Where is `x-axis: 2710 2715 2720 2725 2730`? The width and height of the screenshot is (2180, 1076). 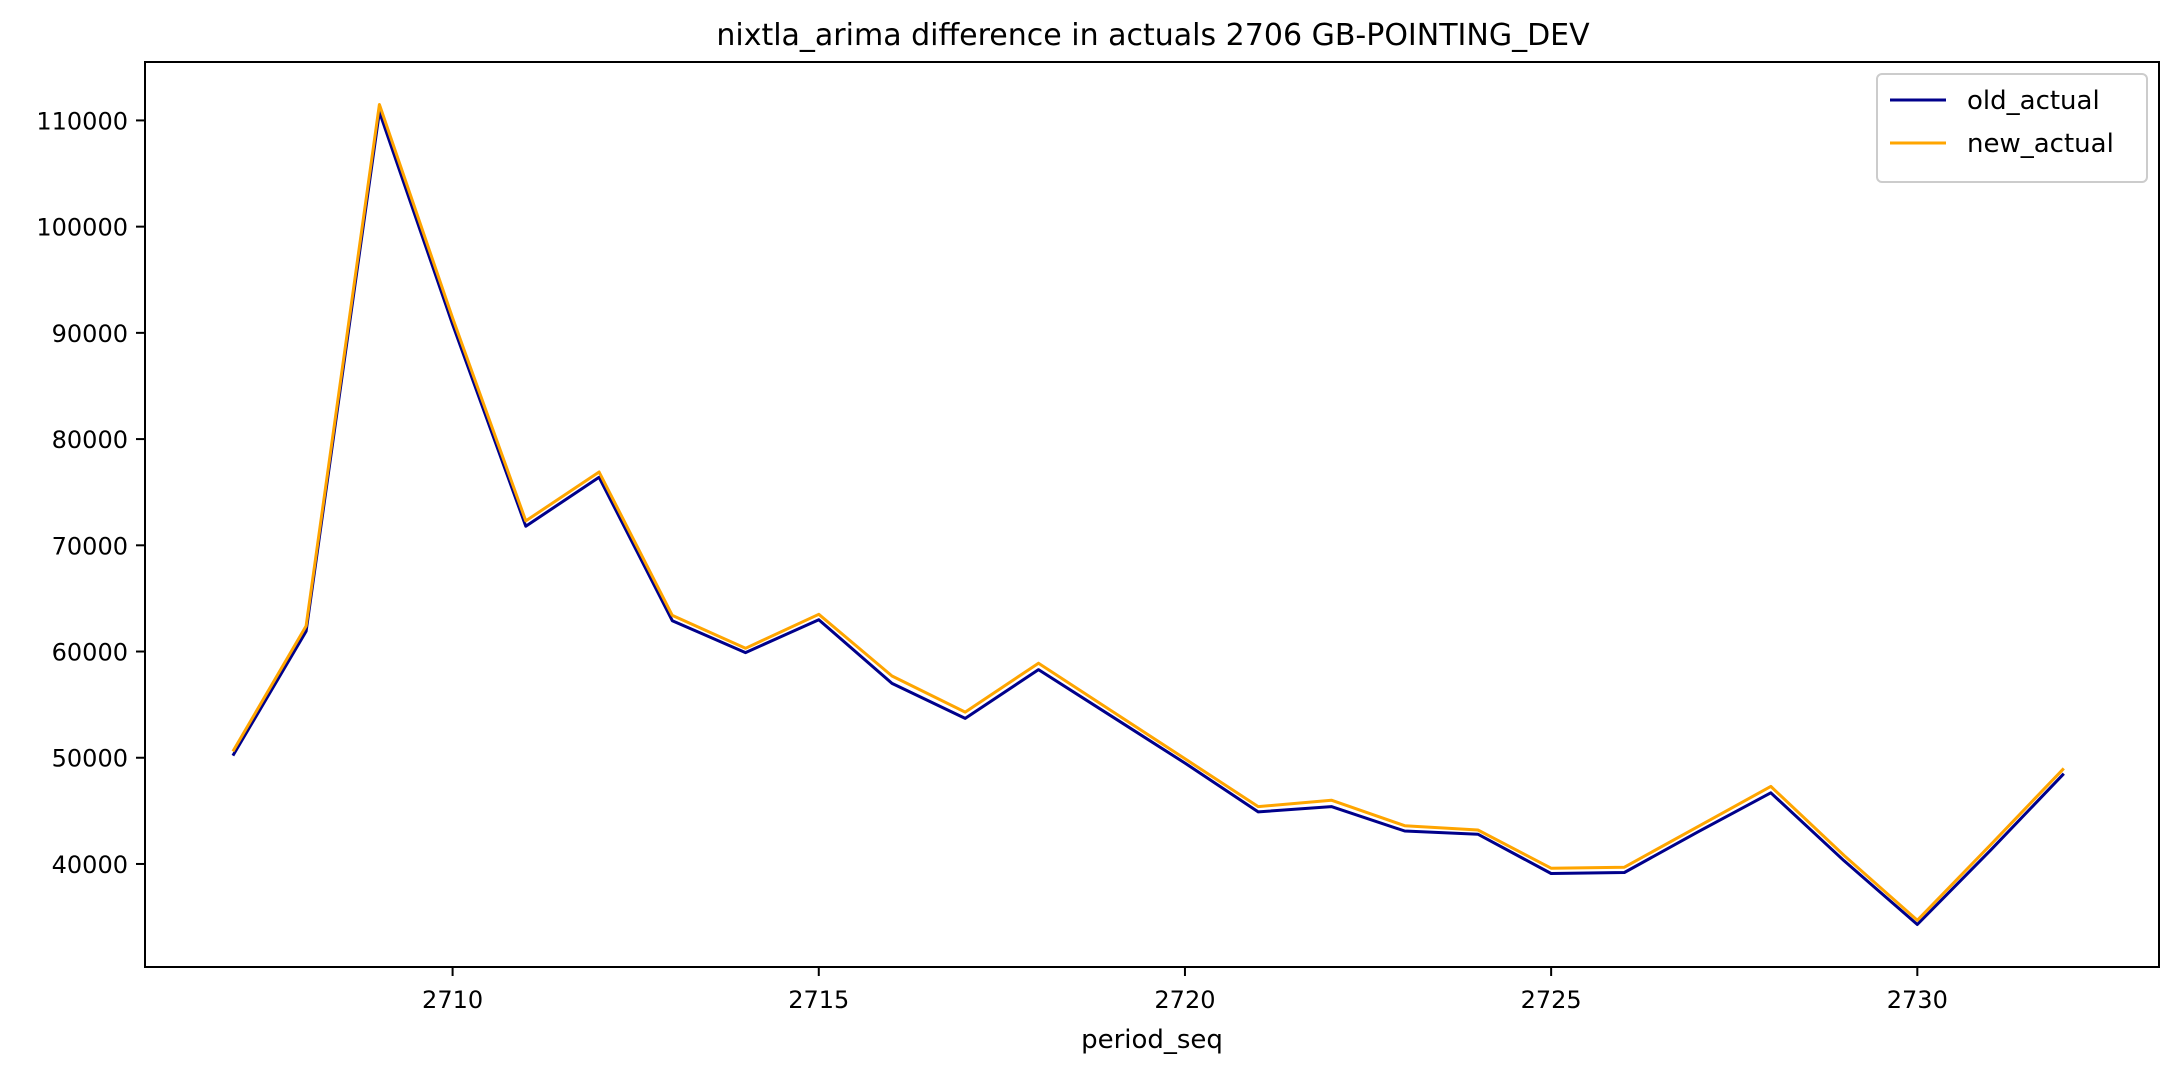 x-axis: 2710 2715 2720 2725 2730 is located at coordinates (1185, 990).